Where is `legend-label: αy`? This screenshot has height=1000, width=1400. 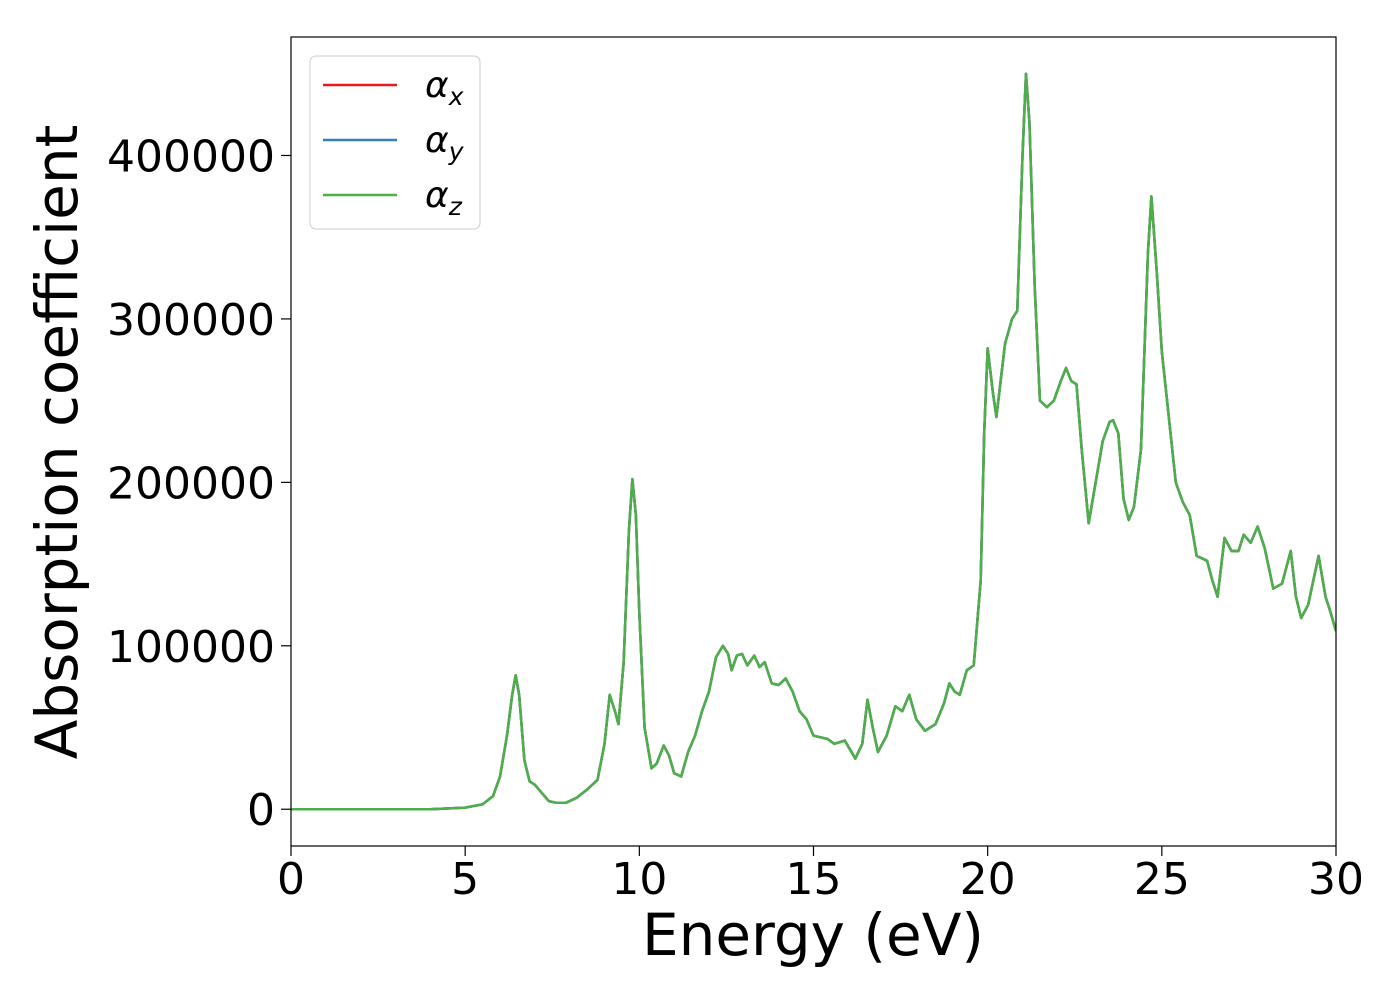
legend-label: αy is located at coordinates (445, 143).